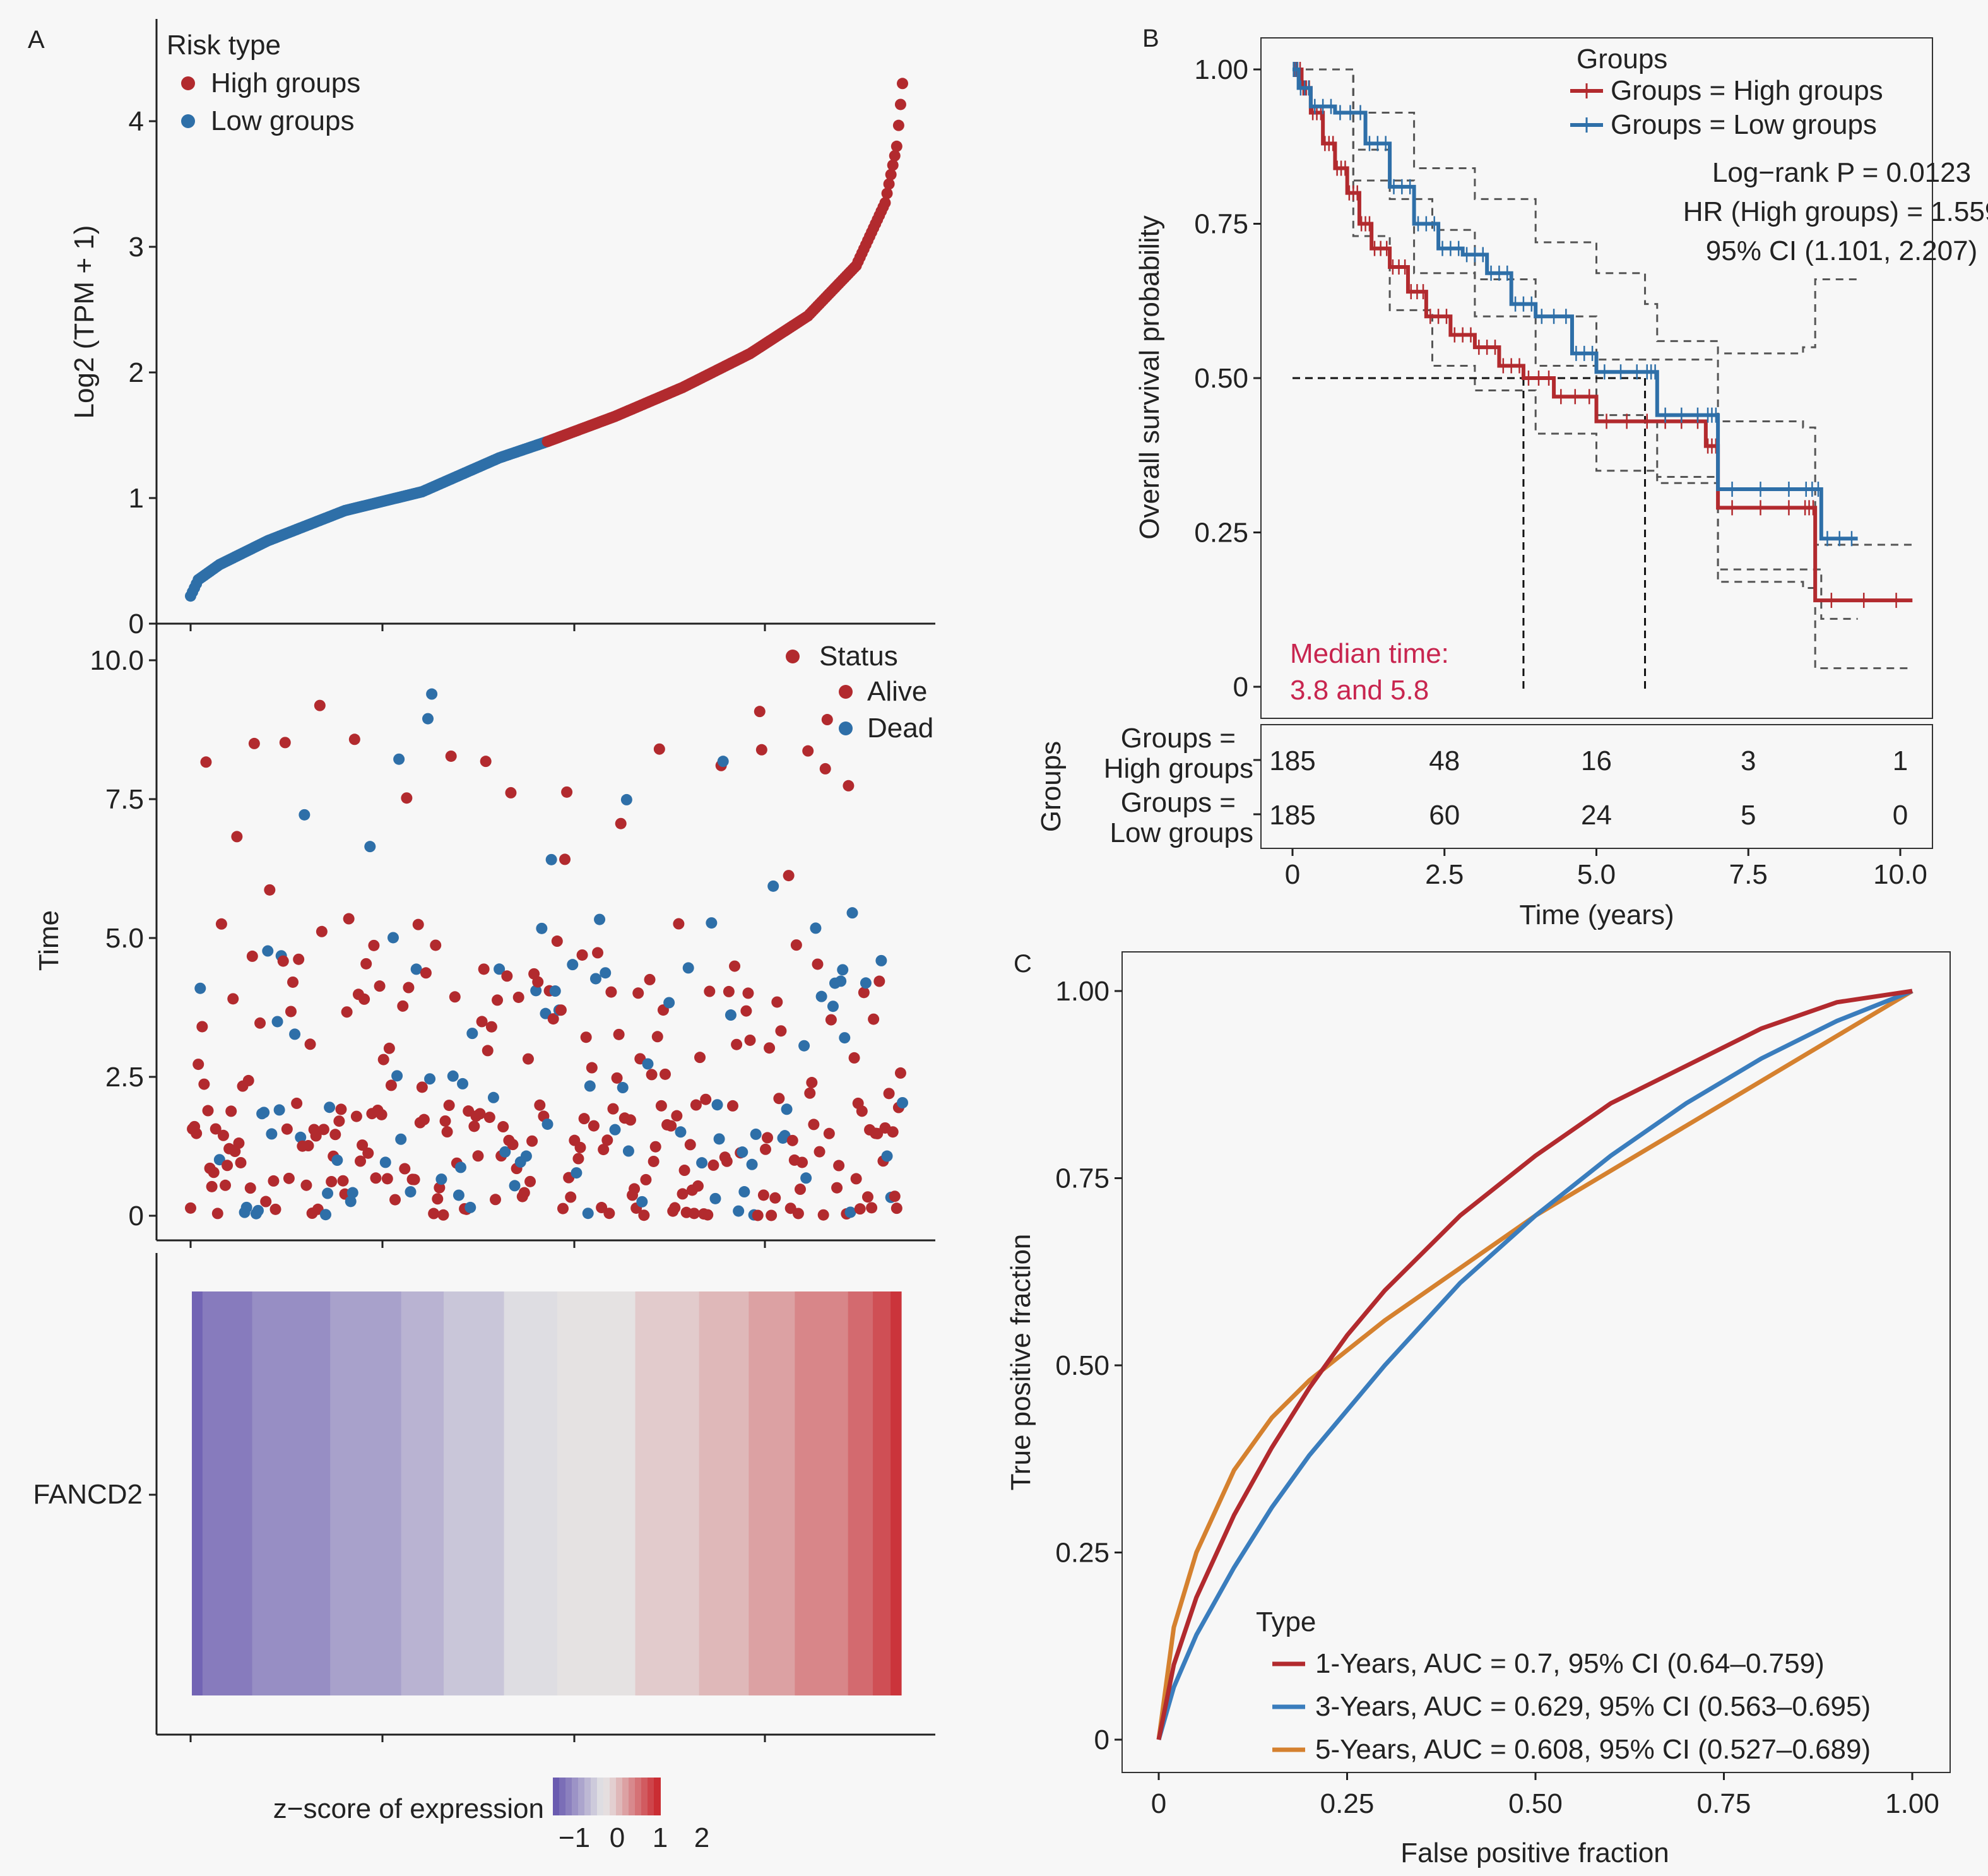 The image size is (1988, 1876). What do you see at coordinates (1748, 875) in the screenshot?
I see `x-tick-label: 7.5` at bounding box center [1748, 875].